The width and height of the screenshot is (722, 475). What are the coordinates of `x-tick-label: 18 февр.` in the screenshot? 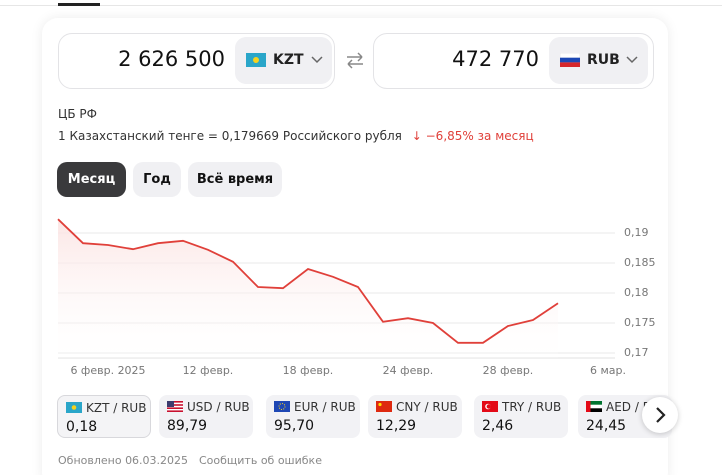 It's located at (308, 370).